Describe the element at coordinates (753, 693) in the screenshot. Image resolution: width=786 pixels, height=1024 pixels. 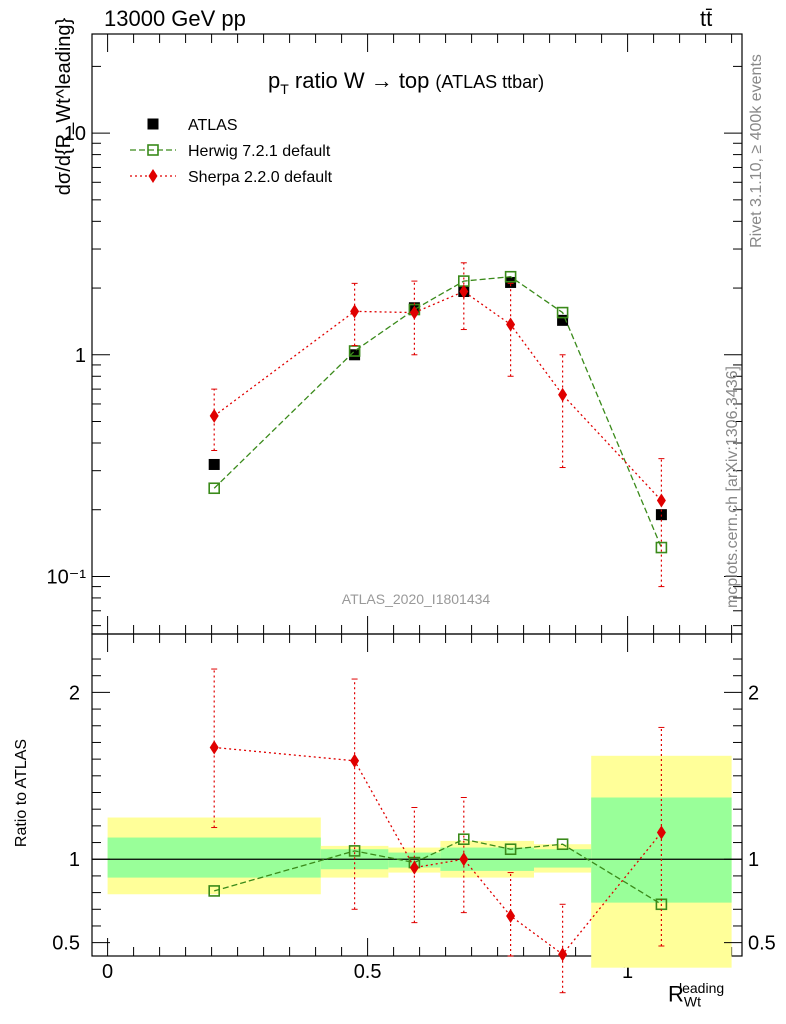
I see `ratio-y-tick-label-right: 2` at that location.